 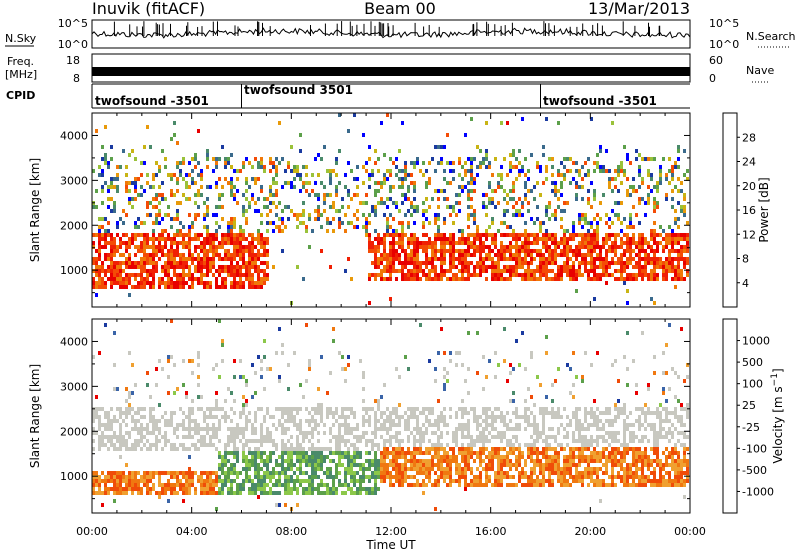 I want to click on colorbar-tick-label: 12, so click(x=749, y=234).